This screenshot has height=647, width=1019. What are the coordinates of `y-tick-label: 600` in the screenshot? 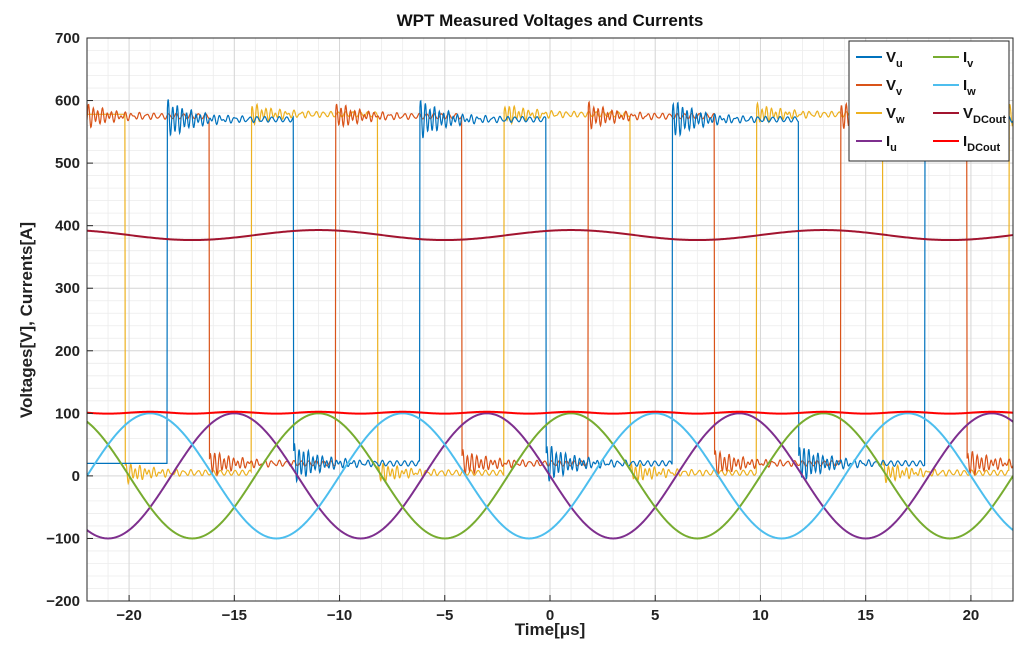 It's located at (67, 101).